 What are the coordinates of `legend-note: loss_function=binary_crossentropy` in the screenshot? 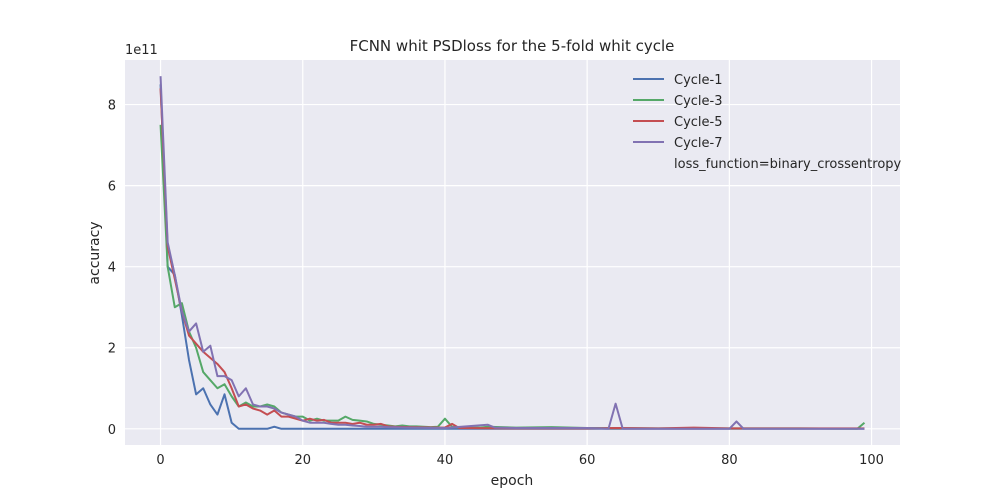 It's located at (788, 164).